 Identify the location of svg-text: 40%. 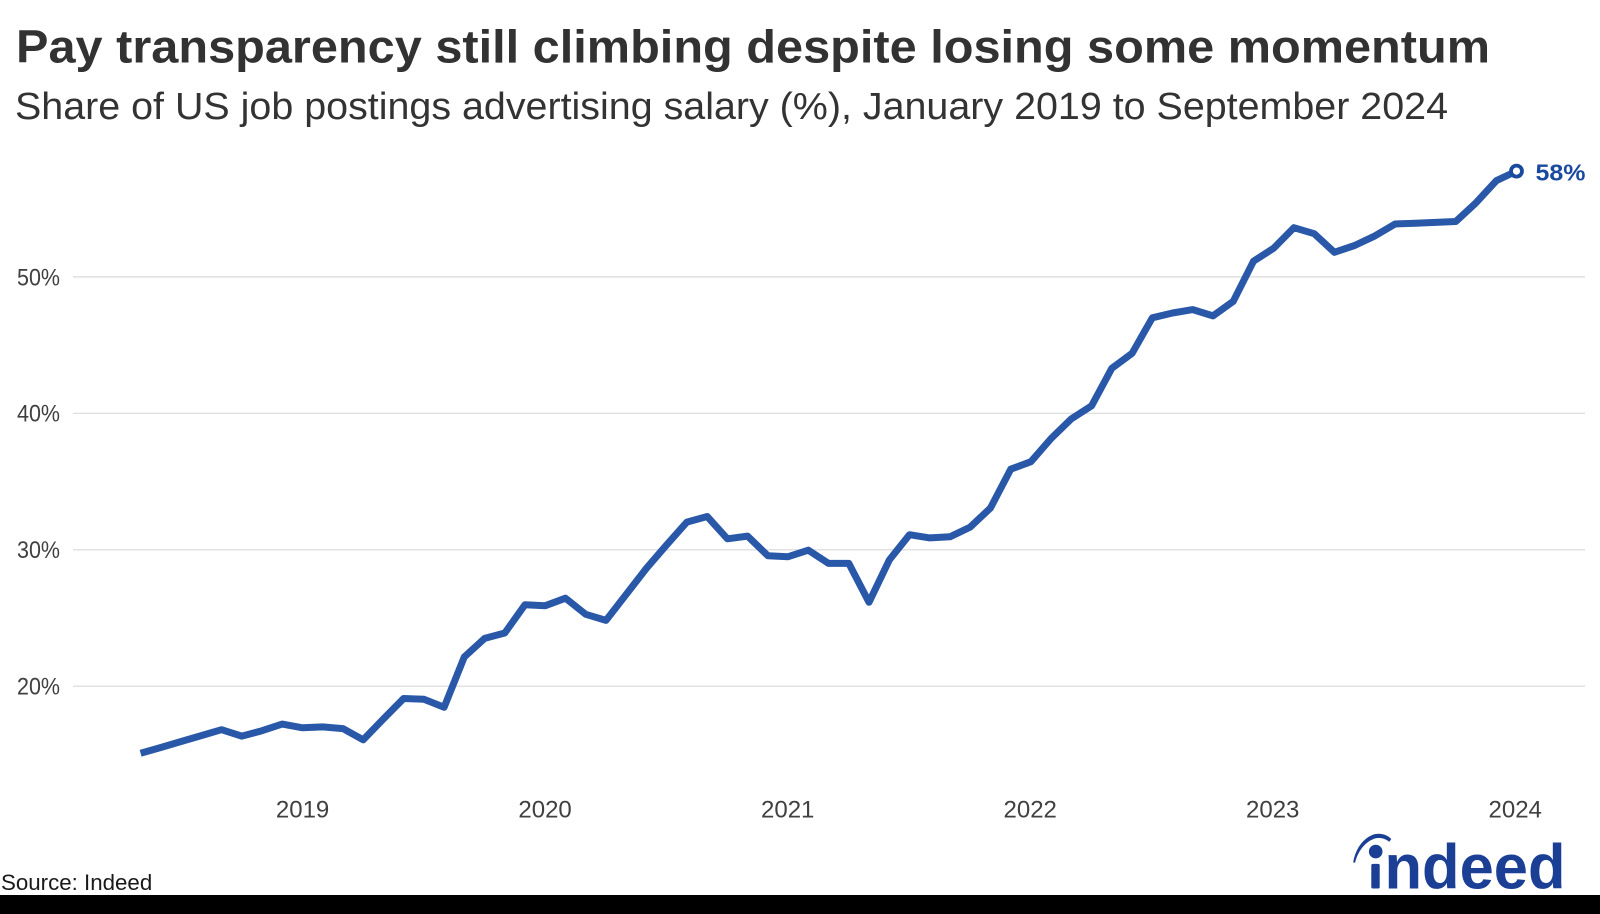
(38, 414).